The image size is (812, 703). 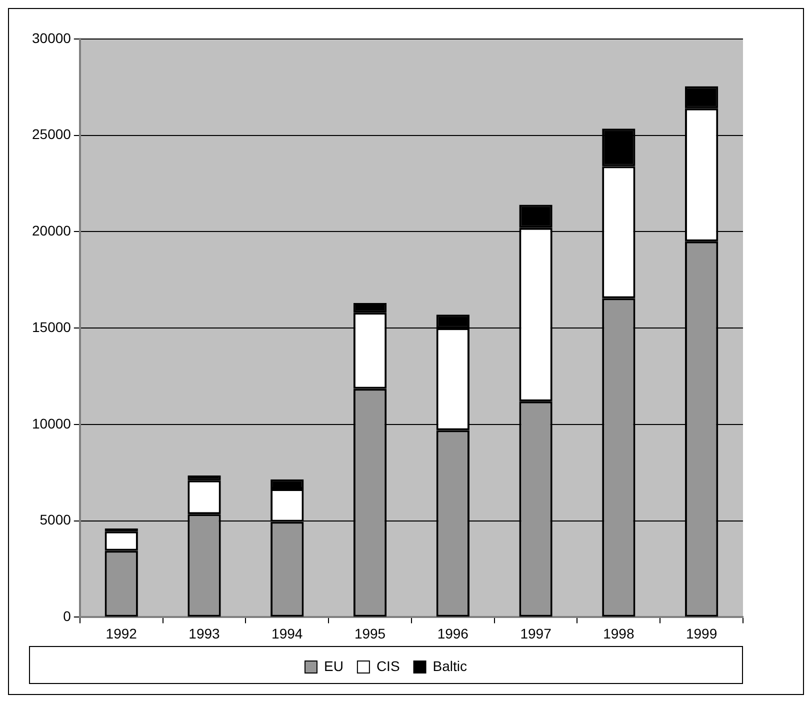 I want to click on x-tick-label: 1994, so click(x=287, y=633).